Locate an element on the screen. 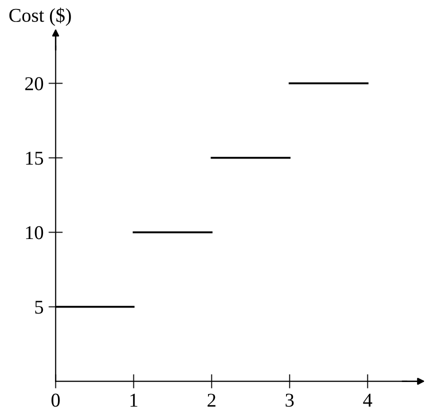  y-tick-label: 15 is located at coordinates (35, 158).